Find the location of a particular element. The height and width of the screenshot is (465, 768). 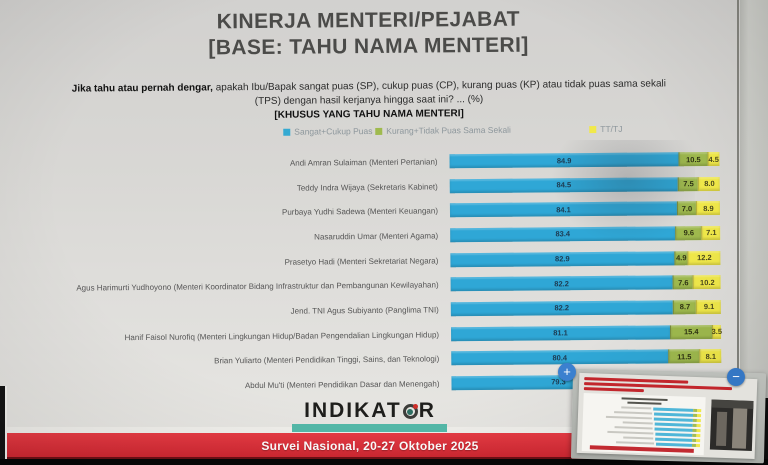

stacked-bar: 84.1 7.0 8.9 is located at coordinates (584, 209).